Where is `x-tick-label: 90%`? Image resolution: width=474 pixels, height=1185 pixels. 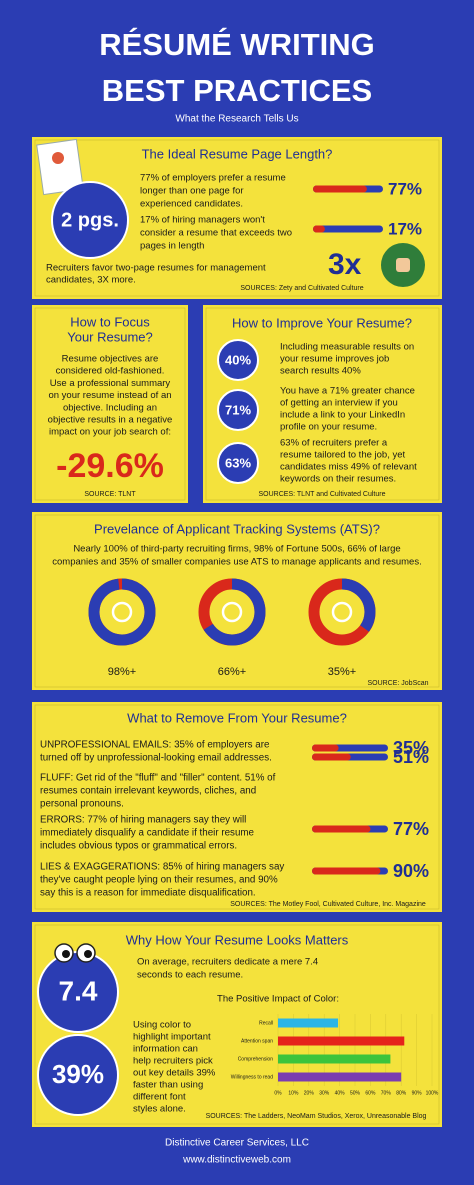
x-tick-label: 90% is located at coordinates (417, 1093).